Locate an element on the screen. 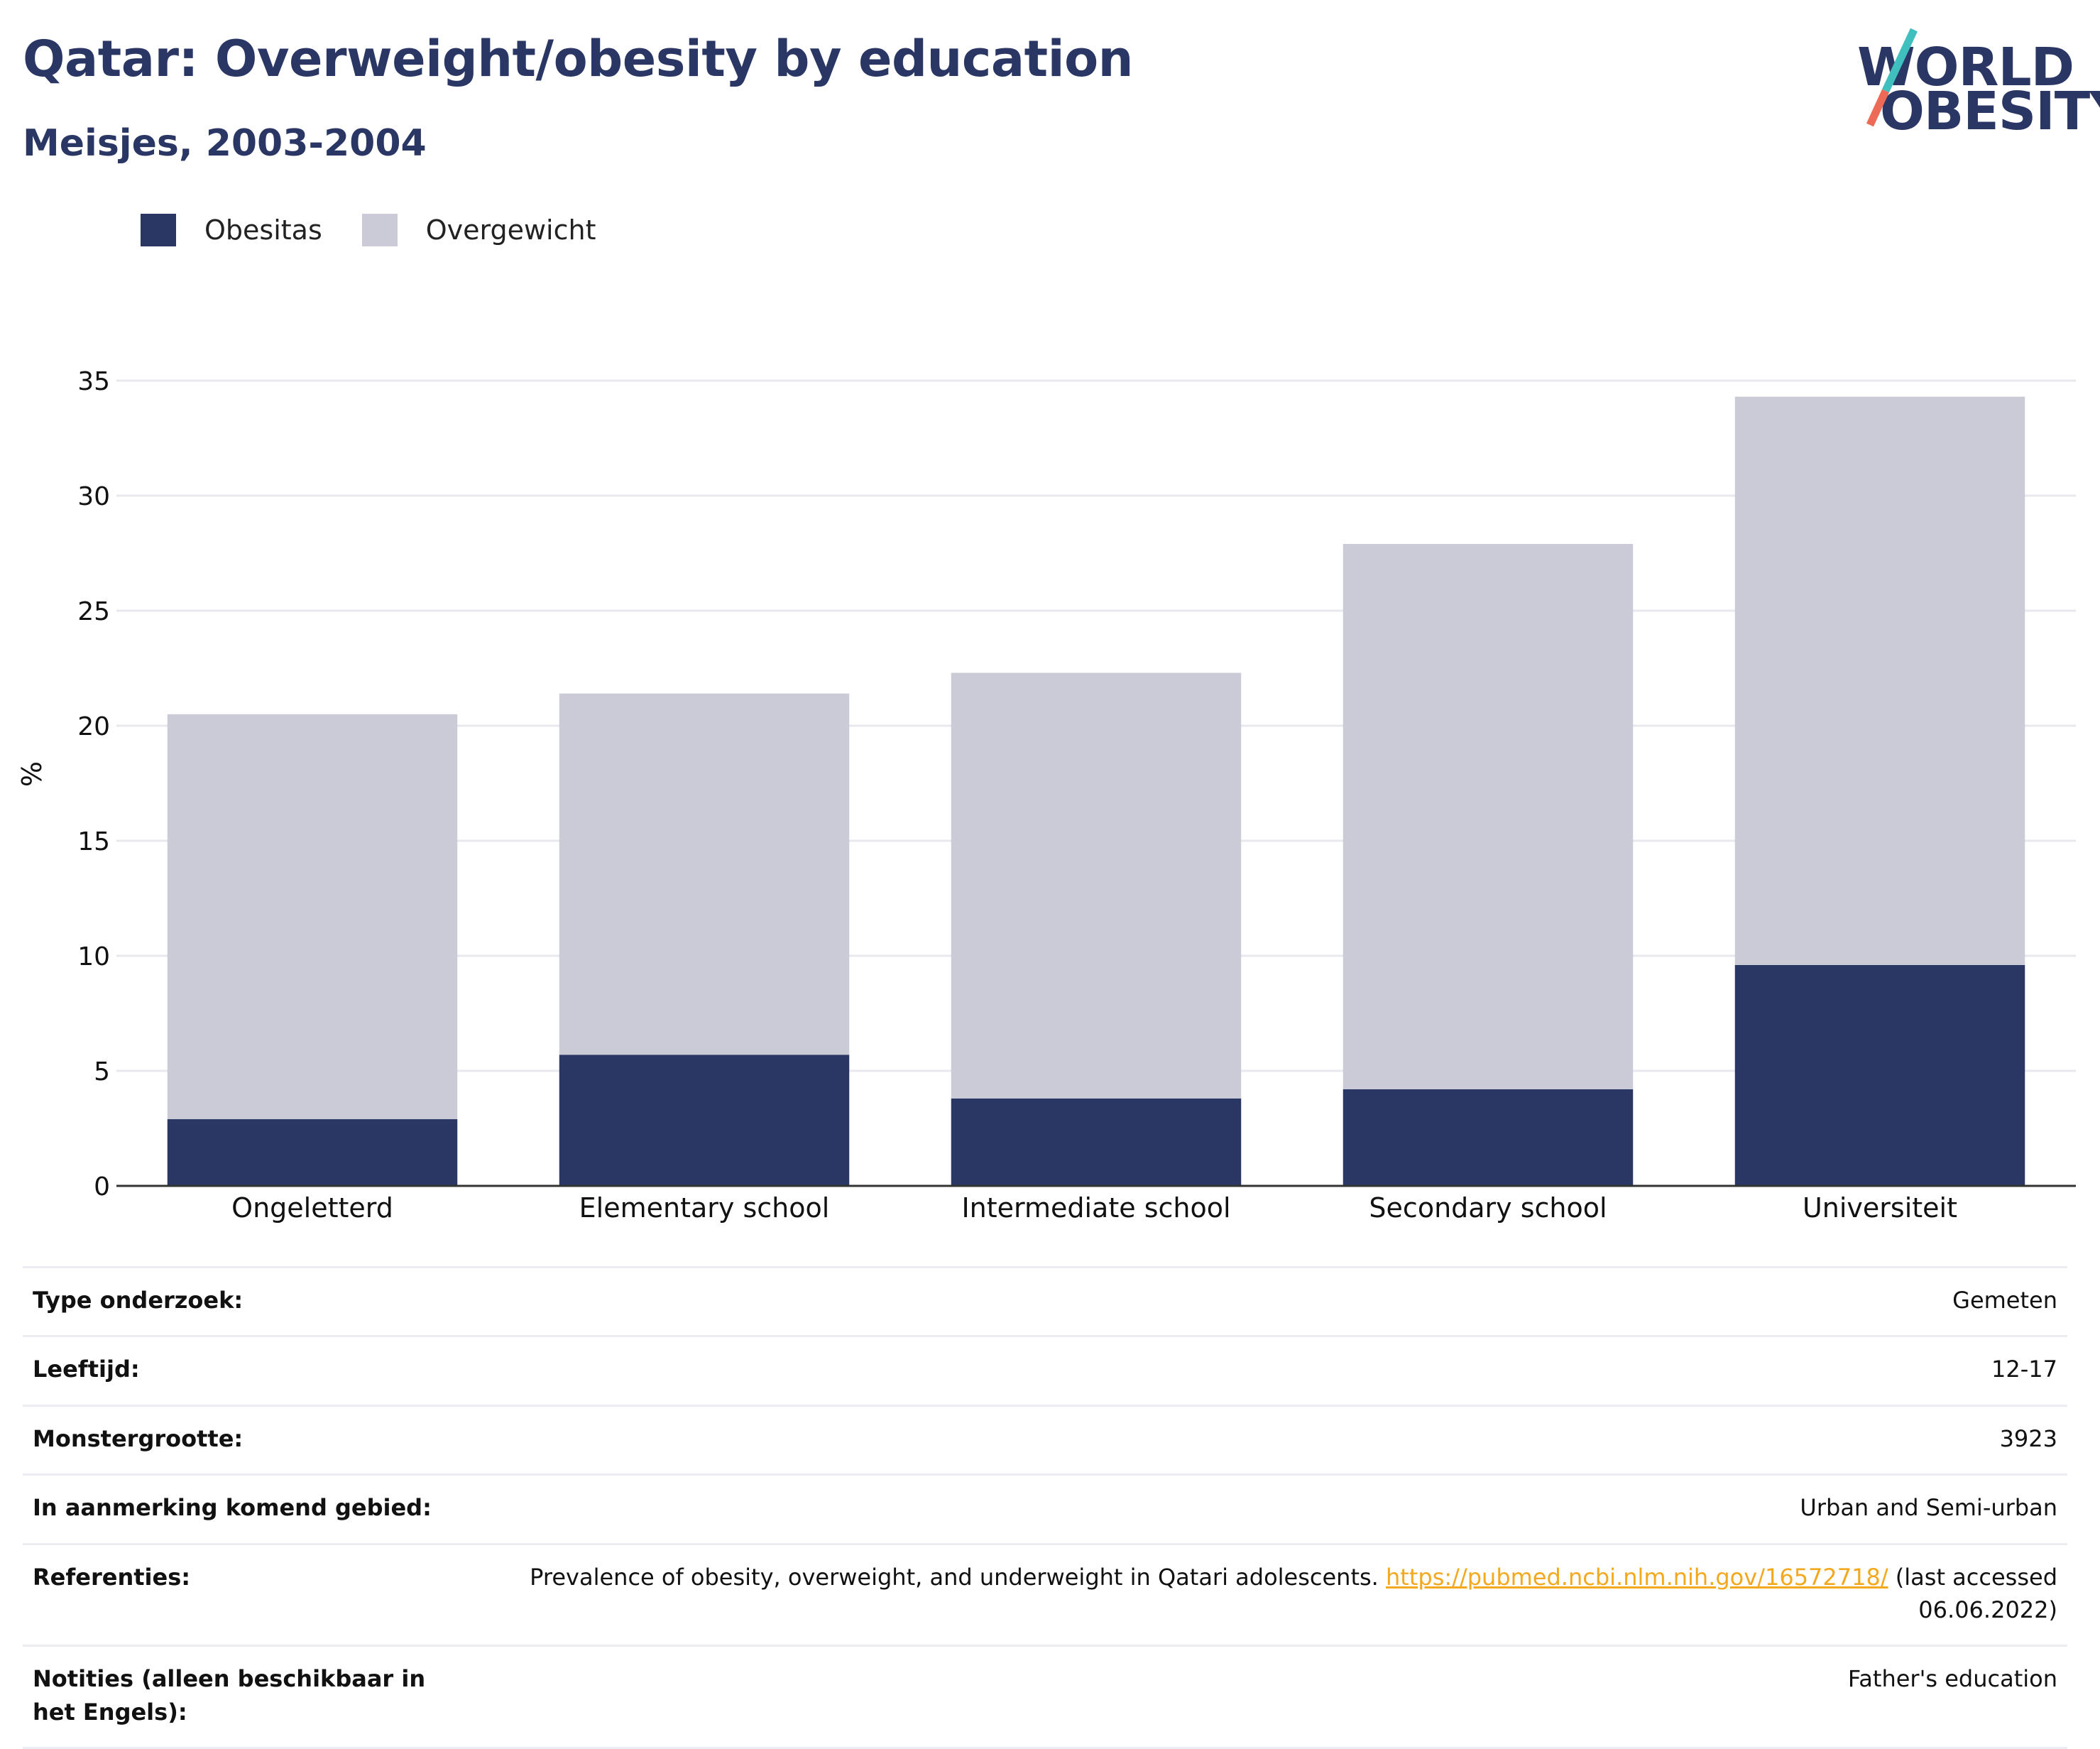 The height and width of the screenshot is (1749, 2100). reference-accessed: (last accessed 06.06.2022) is located at coordinates (1972, 1593).